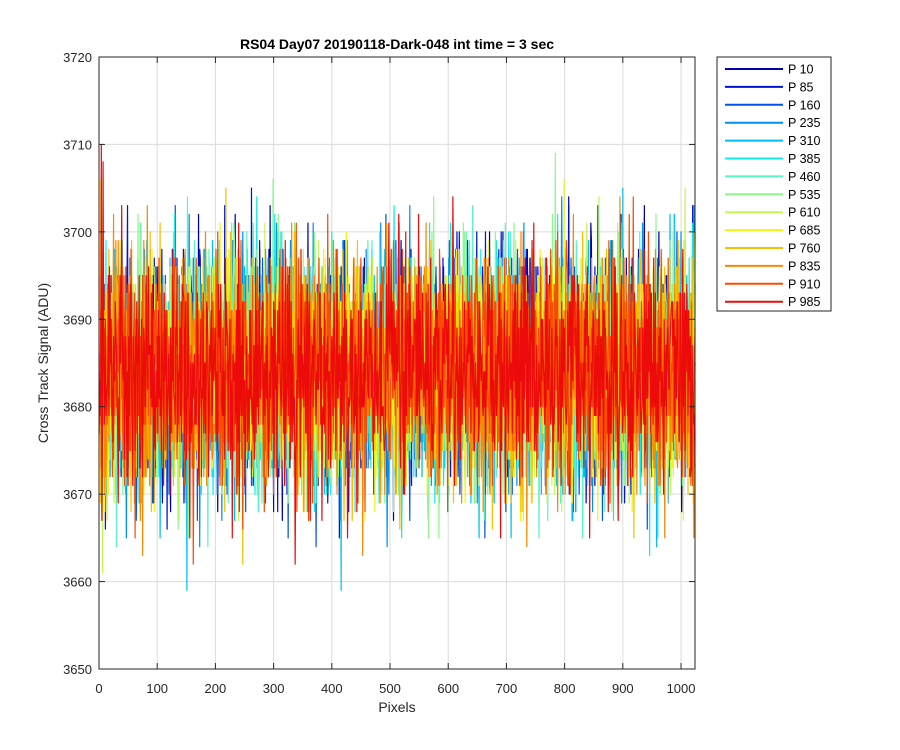 The image size is (900, 750). Describe the element at coordinates (804, 213) in the screenshot. I see `legend-label-p-610: P 610` at that location.